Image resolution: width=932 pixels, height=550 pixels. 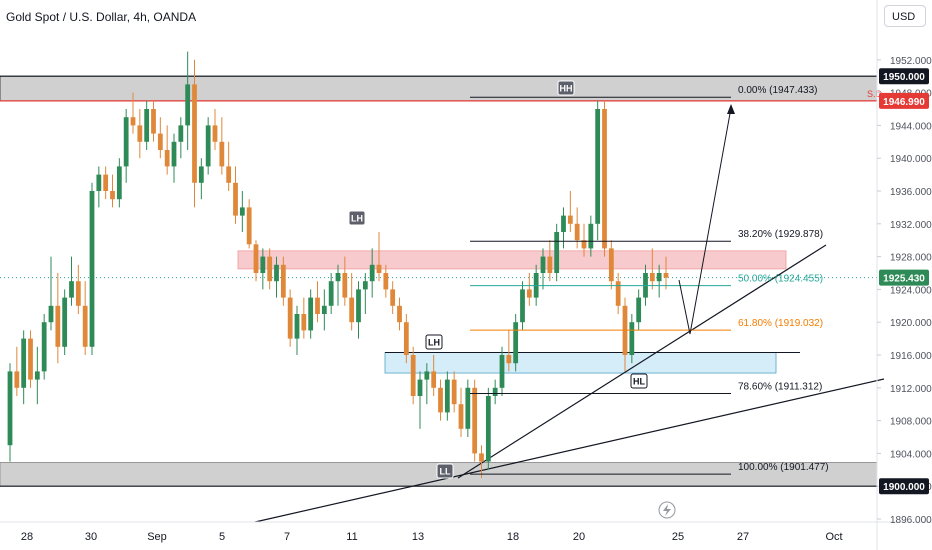 What do you see at coordinates (778, 90) in the screenshot?
I see `fib-label: 0.00% (1947.433)` at bounding box center [778, 90].